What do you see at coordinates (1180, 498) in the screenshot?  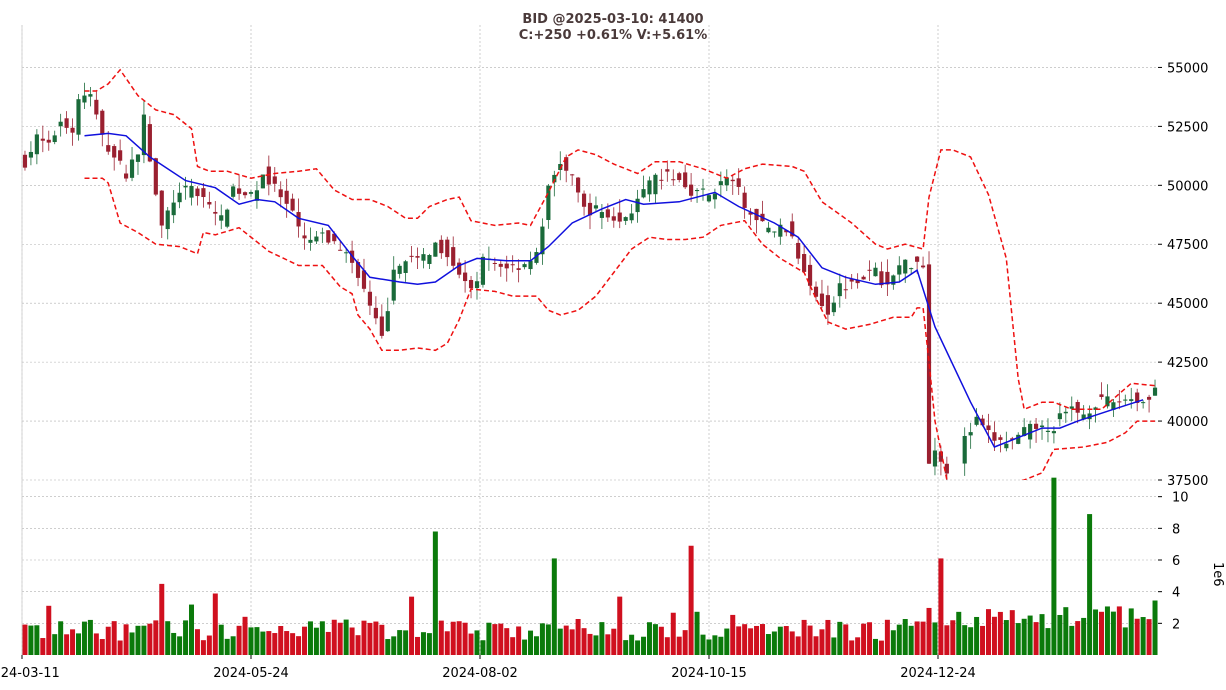 I see `volume-tick-label: 10` at bounding box center [1180, 498].